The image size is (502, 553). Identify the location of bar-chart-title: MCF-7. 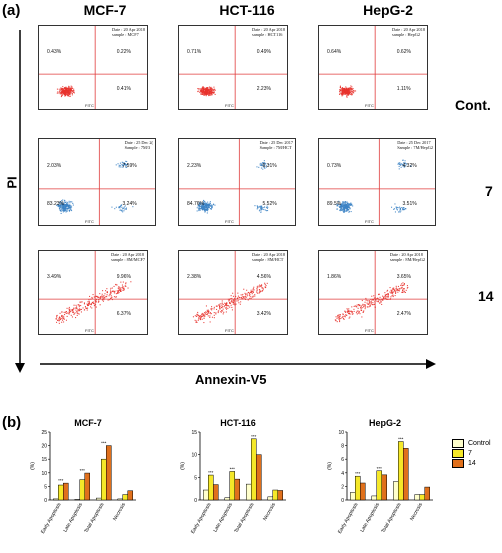
(88, 423).